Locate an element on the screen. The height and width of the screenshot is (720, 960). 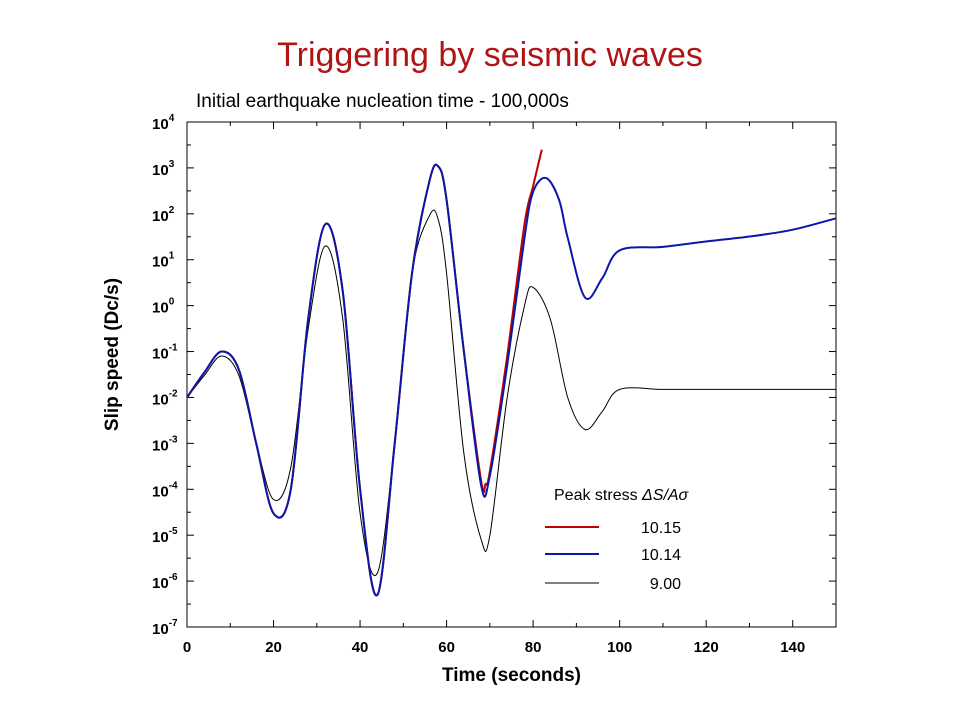
y-tick-label: 10² is located at coordinates (163, 215).